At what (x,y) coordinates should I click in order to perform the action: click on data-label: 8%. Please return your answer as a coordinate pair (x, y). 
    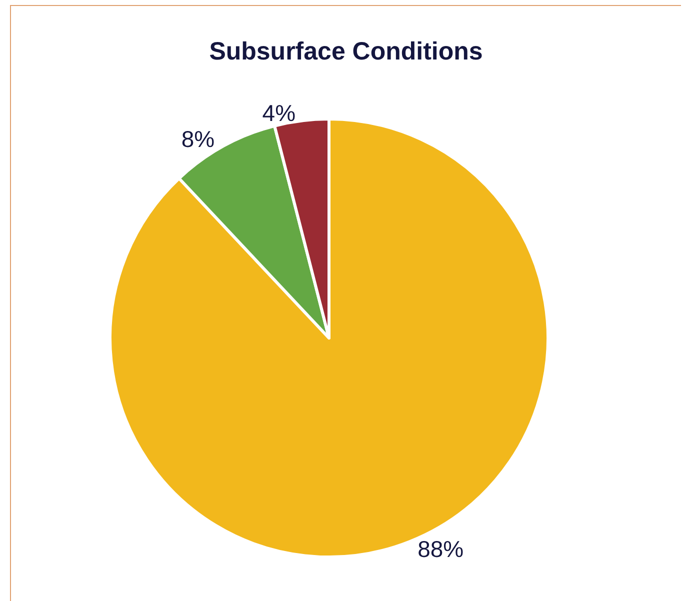
    Looking at the image, I should click on (198, 139).